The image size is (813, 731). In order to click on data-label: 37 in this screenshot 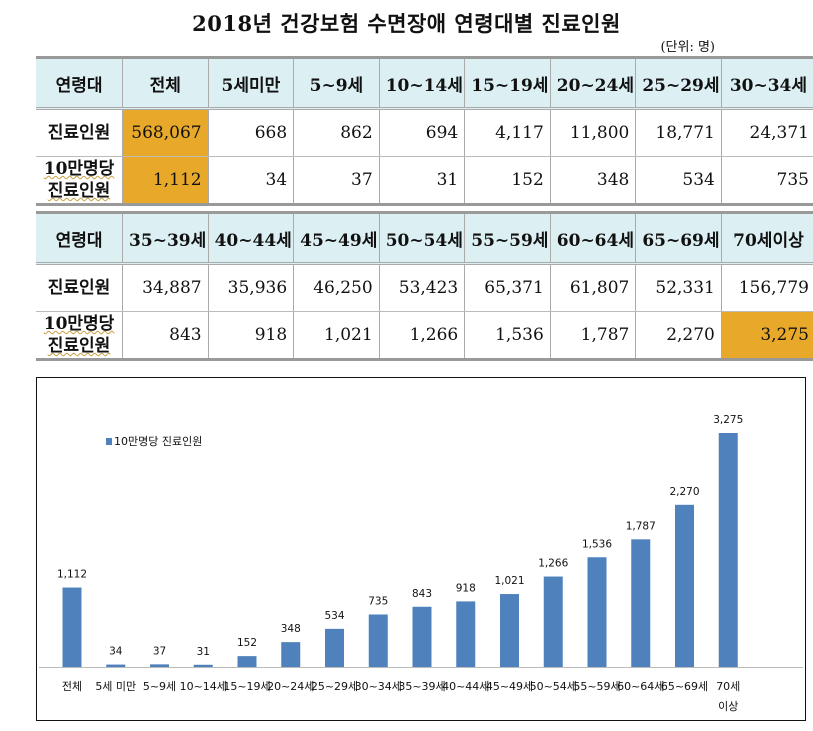, I will do `click(159, 651)`.